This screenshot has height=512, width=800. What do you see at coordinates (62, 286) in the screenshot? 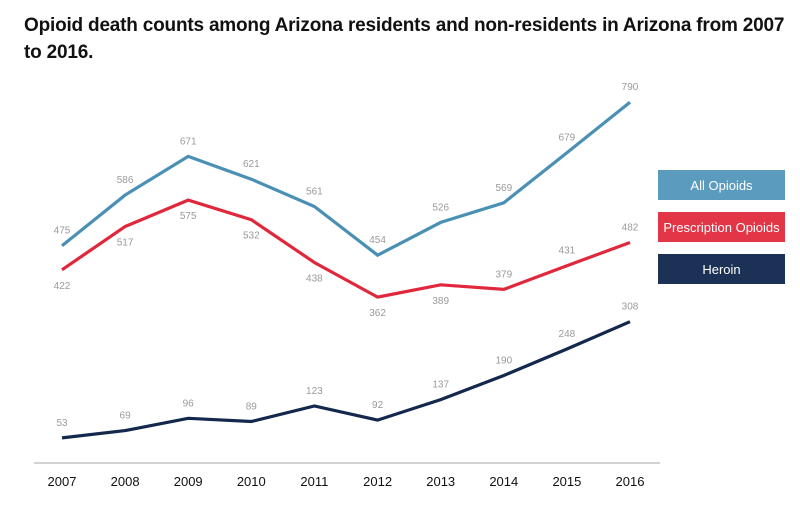
I see `data-label-prescription-opioids: 422` at bounding box center [62, 286].